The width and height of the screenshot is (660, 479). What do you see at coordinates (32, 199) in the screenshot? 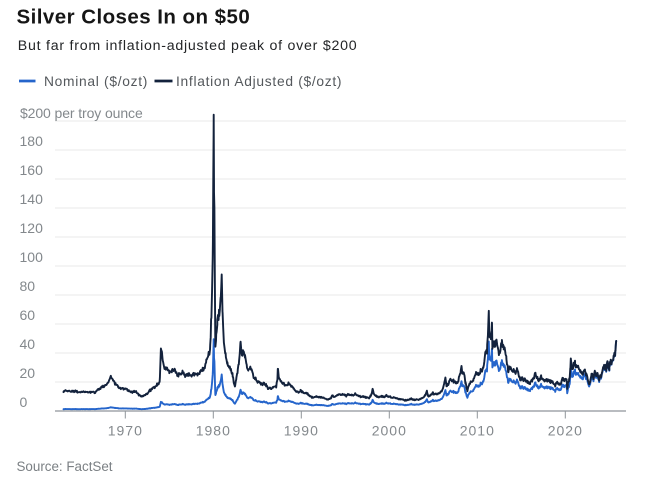
I see `svg-text: 140` at bounding box center [32, 199].